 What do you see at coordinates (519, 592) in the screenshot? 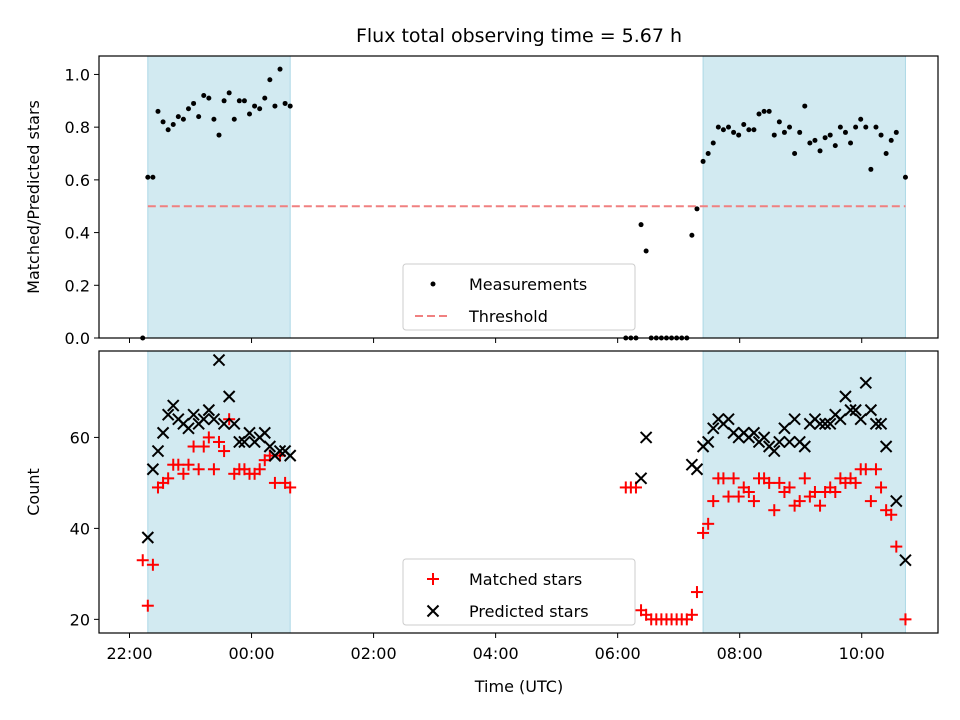
I see `legend: Matched stars Predicted stars` at bounding box center [519, 592].